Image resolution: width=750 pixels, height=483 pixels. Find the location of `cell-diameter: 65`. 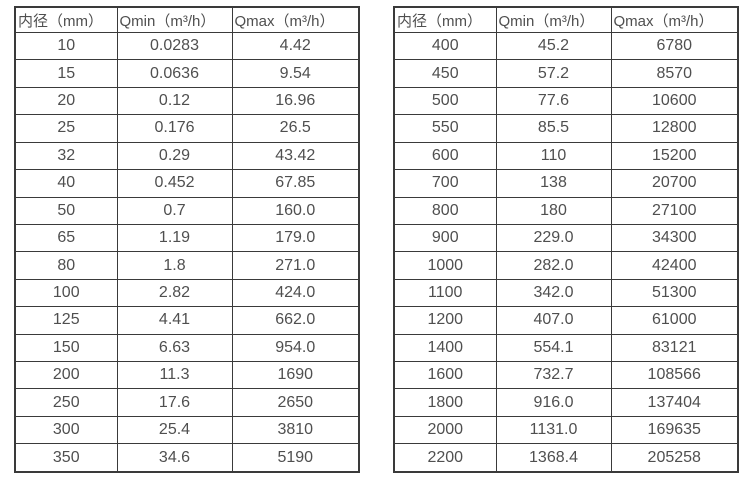

cell-diameter: 65 is located at coordinates (66, 238).